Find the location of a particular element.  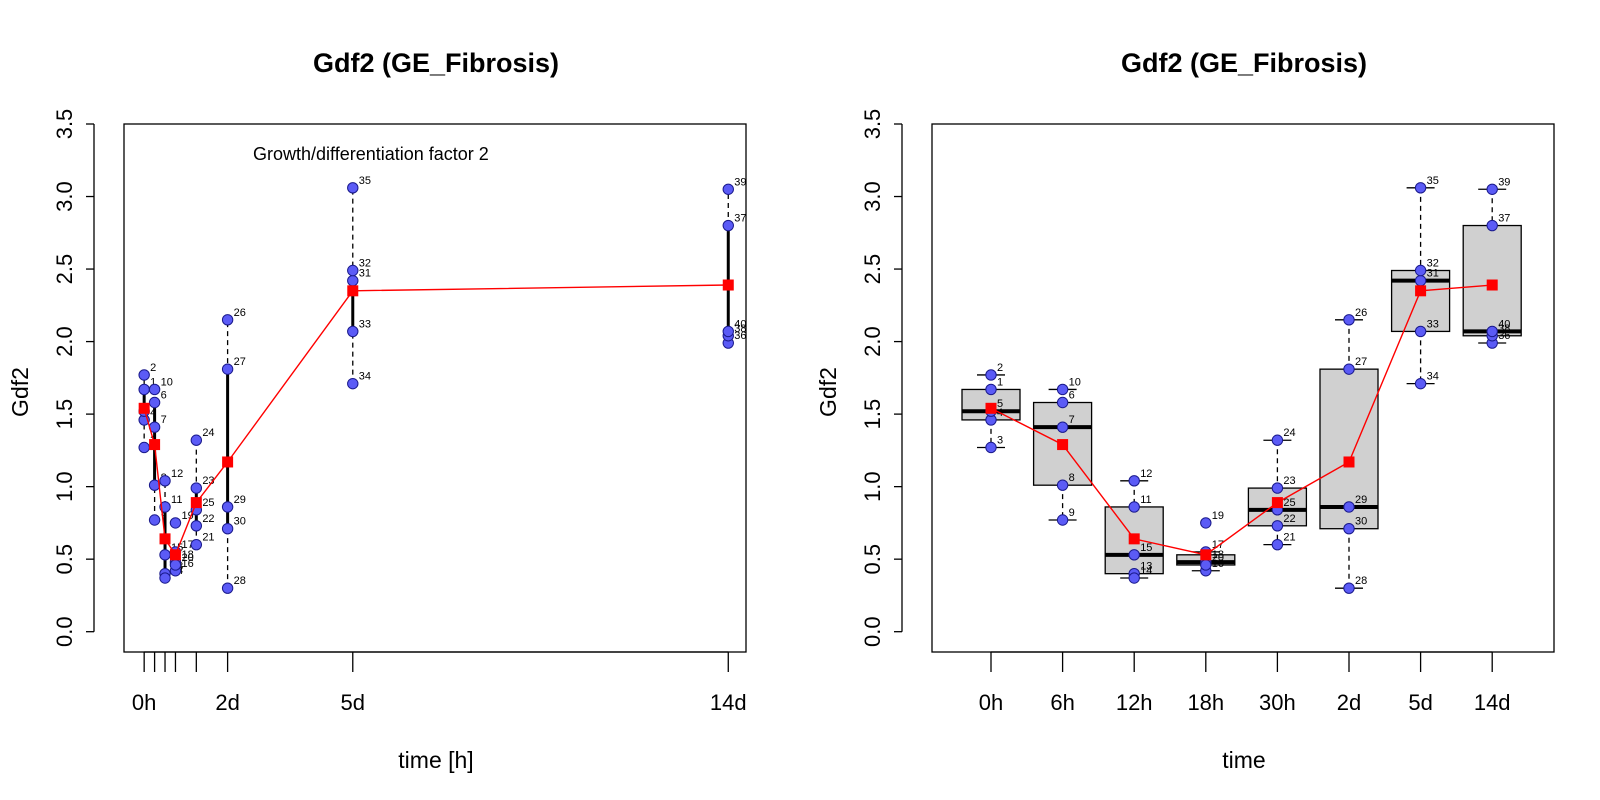

point-label: 34 is located at coordinates (1433, 377).